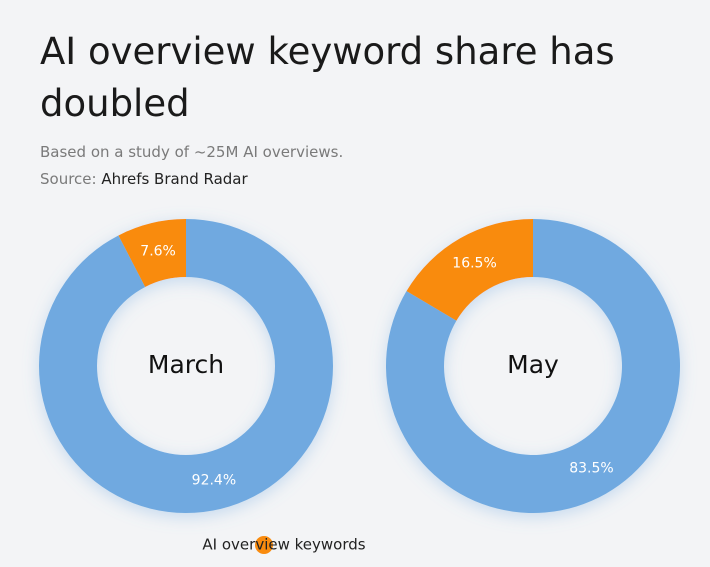 The width and height of the screenshot is (710, 567). Describe the element at coordinates (174, 179) in the screenshot. I see `source: Ahrefs Brand Radar` at that location.